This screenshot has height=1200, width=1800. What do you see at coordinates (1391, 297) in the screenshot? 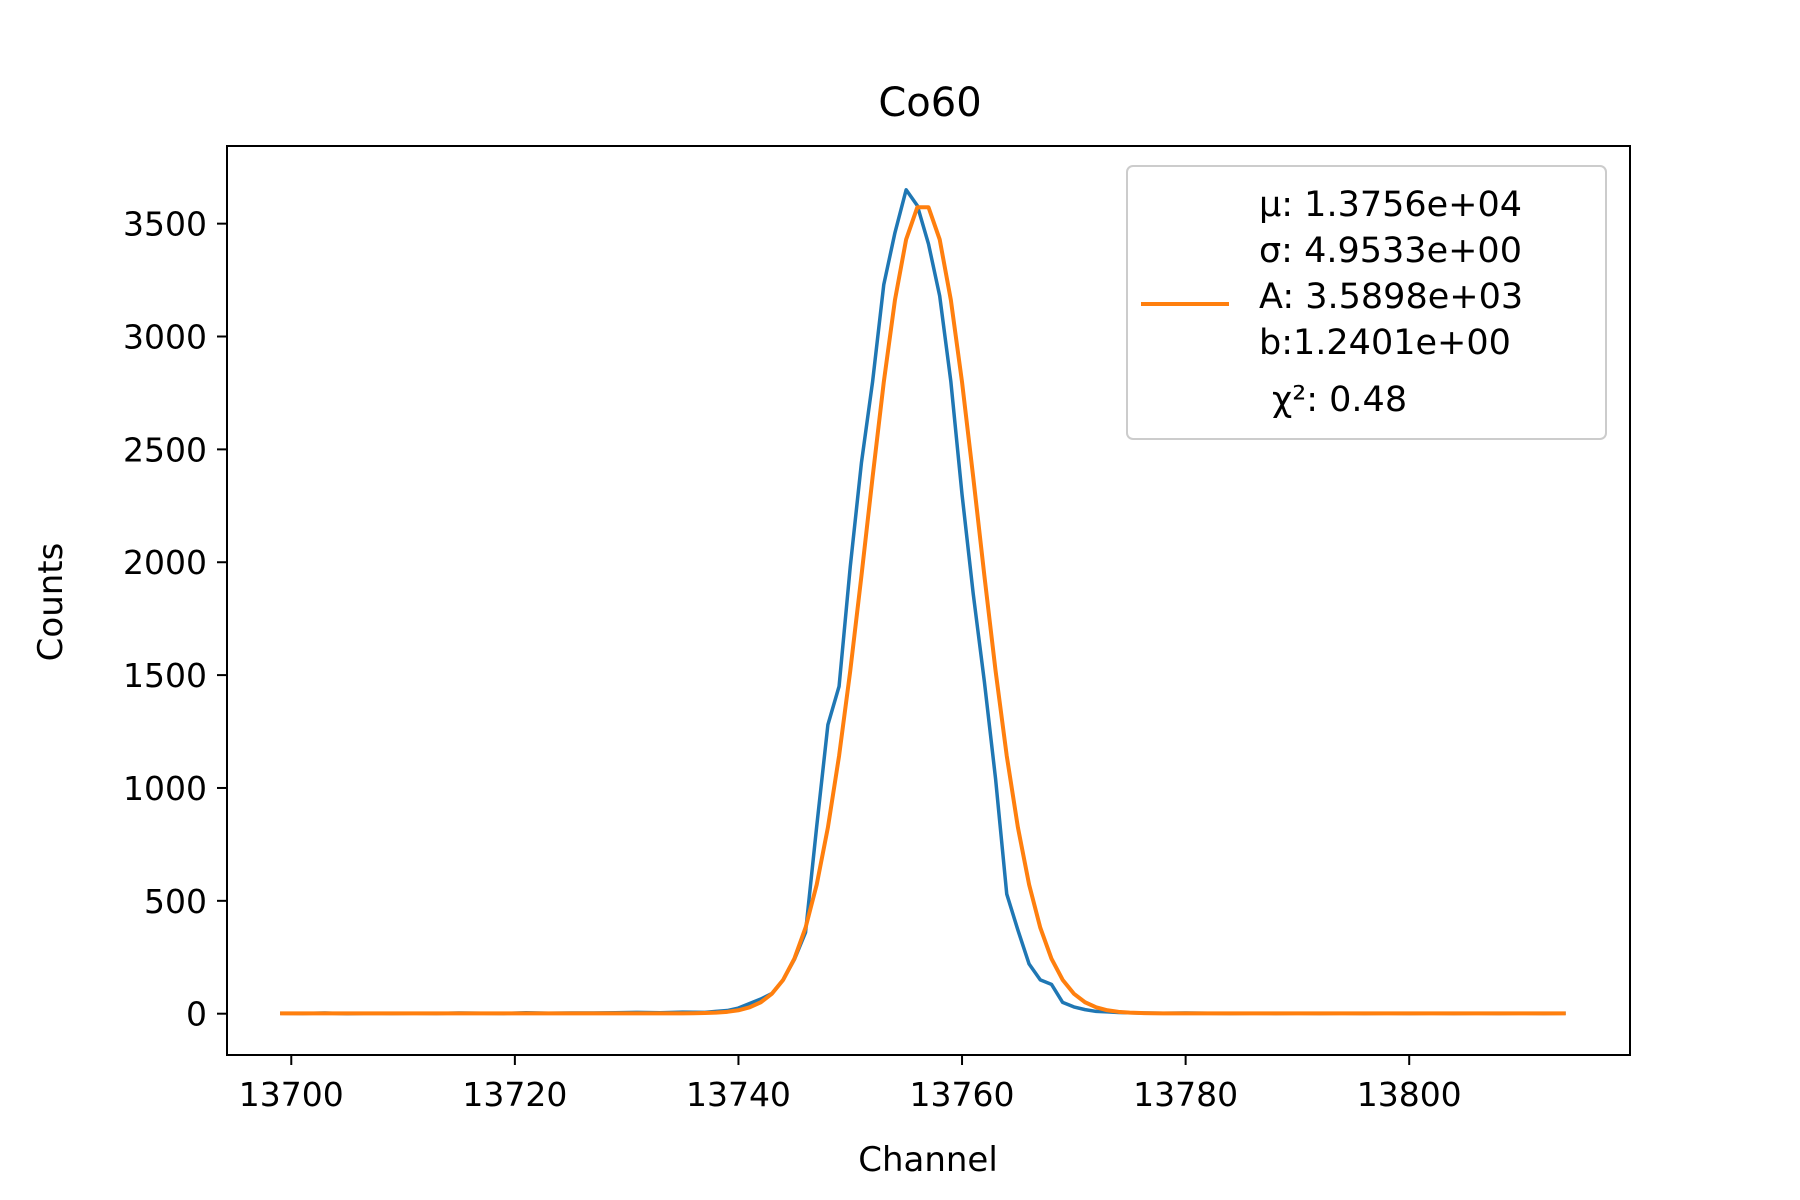
I see `legend-line-amplitude: A: 3.5898e+03` at bounding box center [1391, 297].